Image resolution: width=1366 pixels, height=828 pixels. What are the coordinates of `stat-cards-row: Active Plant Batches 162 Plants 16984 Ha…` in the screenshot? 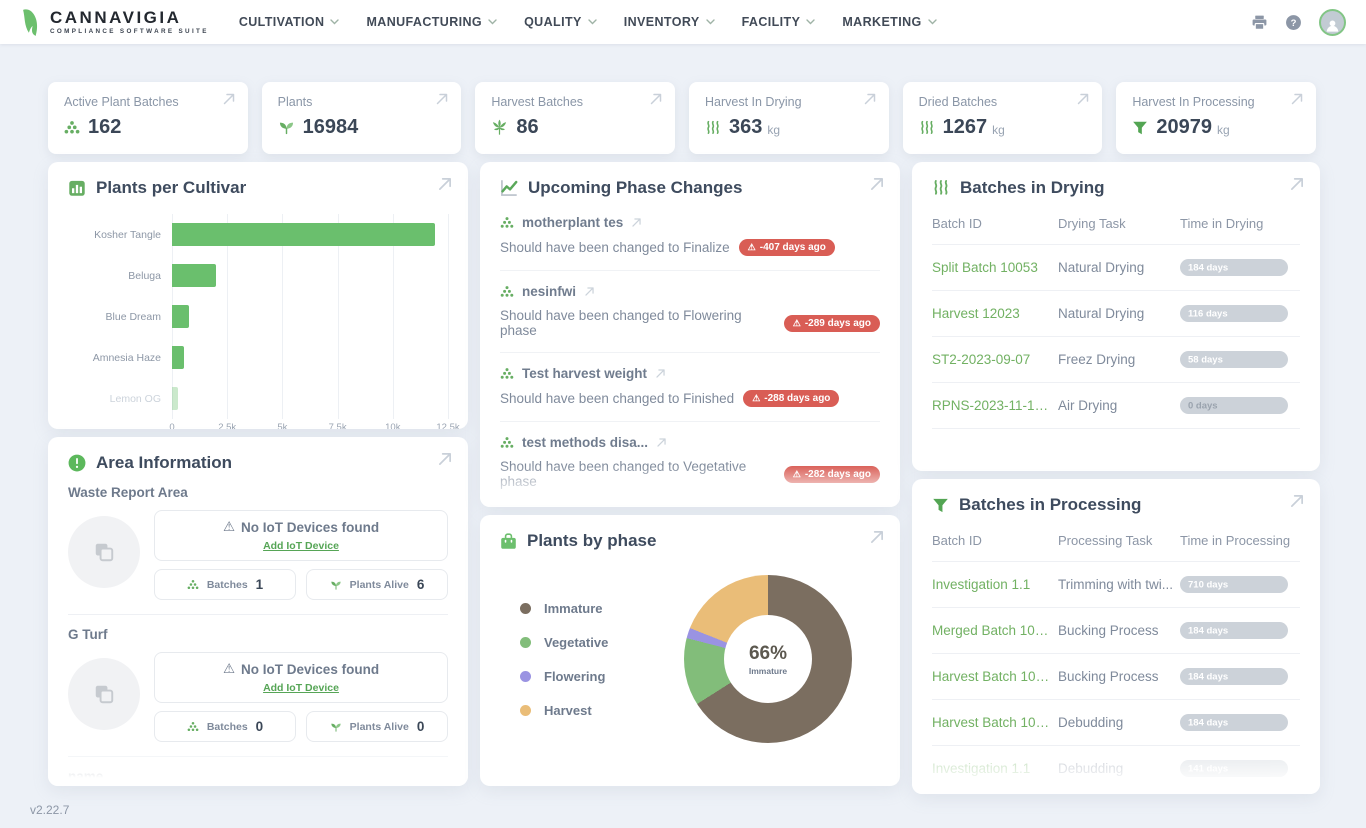 It's located at (682, 118).